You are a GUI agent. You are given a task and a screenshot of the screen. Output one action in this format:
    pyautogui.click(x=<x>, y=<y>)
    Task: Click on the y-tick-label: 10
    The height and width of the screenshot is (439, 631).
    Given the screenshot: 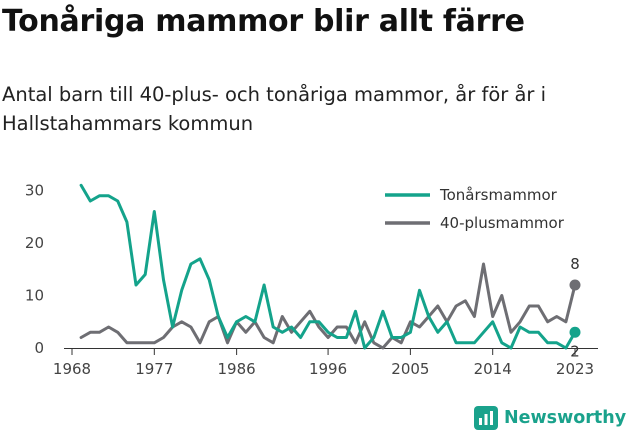 What is the action you would take?
    pyautogui.click(x=34, y=296)
    